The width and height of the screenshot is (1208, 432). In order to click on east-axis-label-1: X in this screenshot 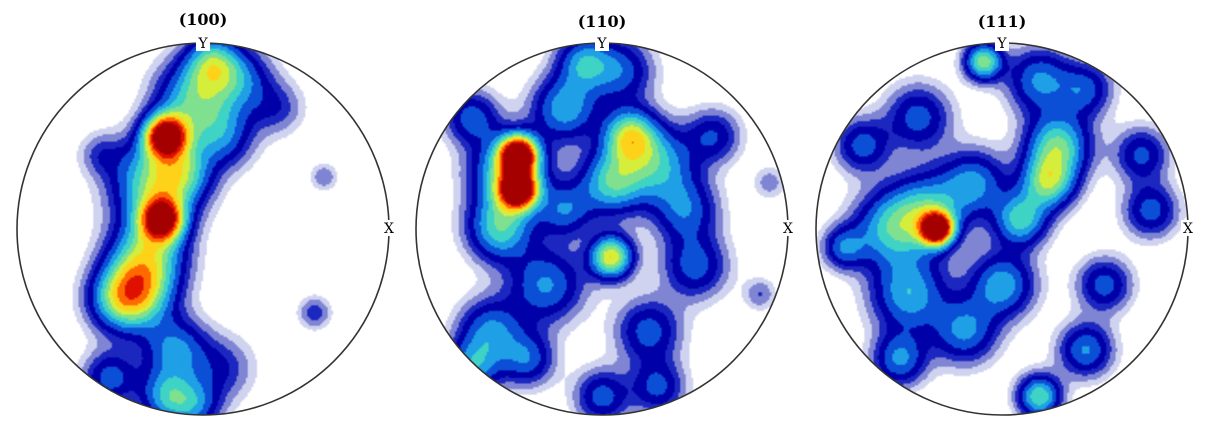, I will do `click(788, 229)`.